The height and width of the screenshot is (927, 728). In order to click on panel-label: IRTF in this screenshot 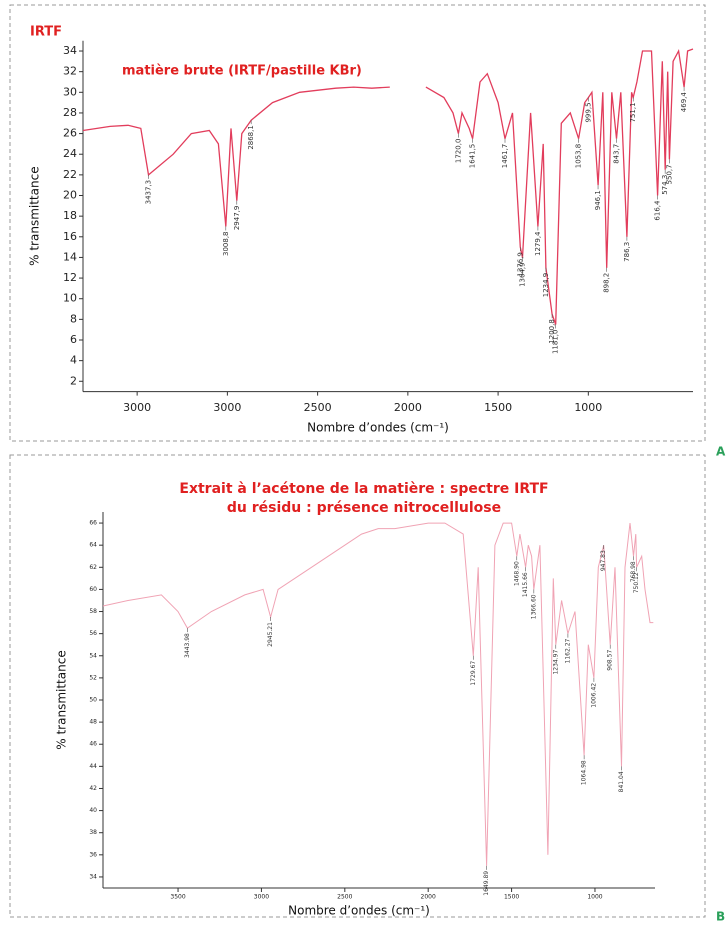, I will do `click(46, 32)`.